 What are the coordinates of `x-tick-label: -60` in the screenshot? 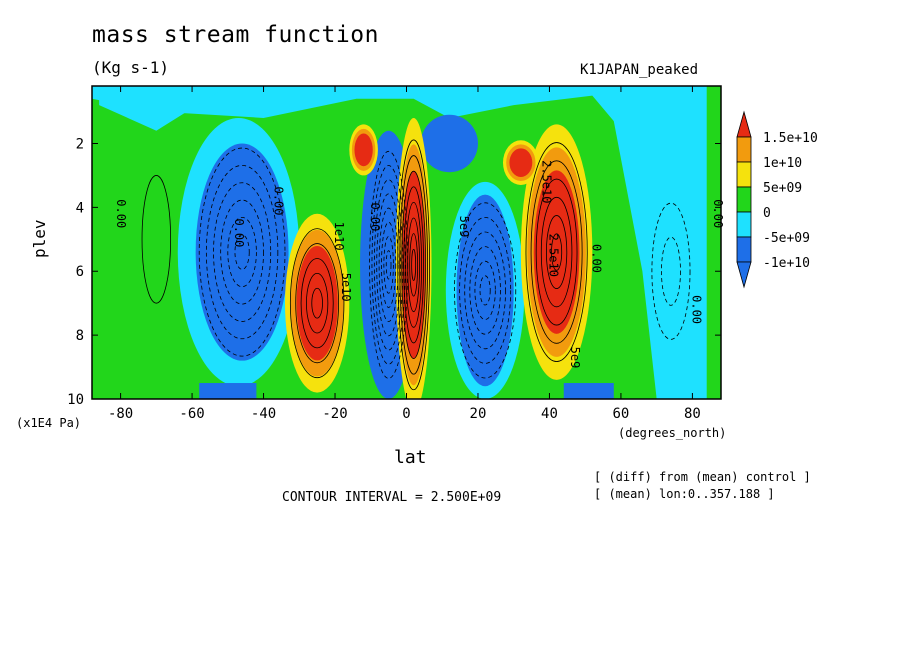 It's located at (191, 414).